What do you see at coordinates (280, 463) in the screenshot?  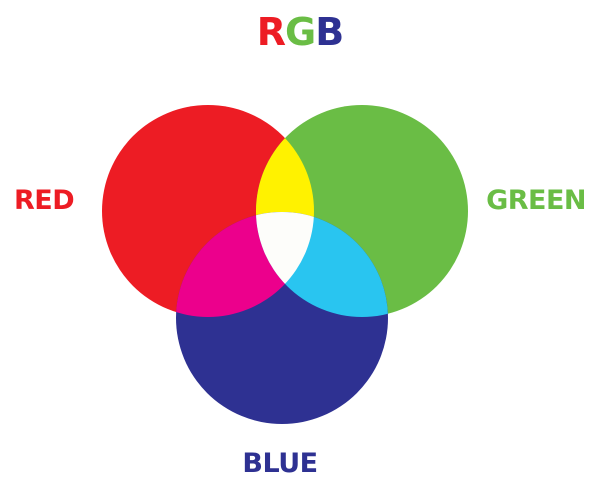 I see `blue-label: BLUE` at bounding box center [280, 463].